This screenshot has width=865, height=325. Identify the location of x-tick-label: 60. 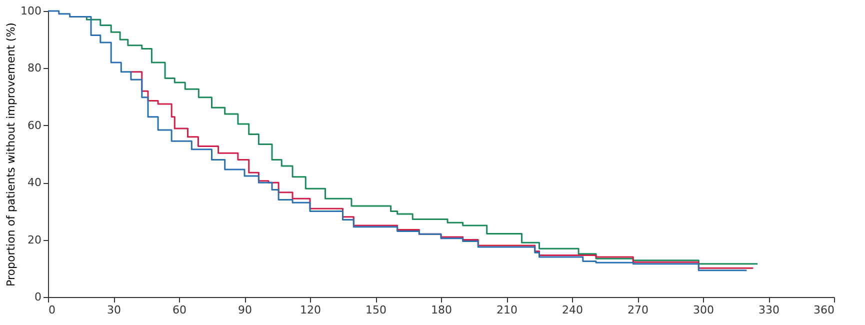
(179, 310).